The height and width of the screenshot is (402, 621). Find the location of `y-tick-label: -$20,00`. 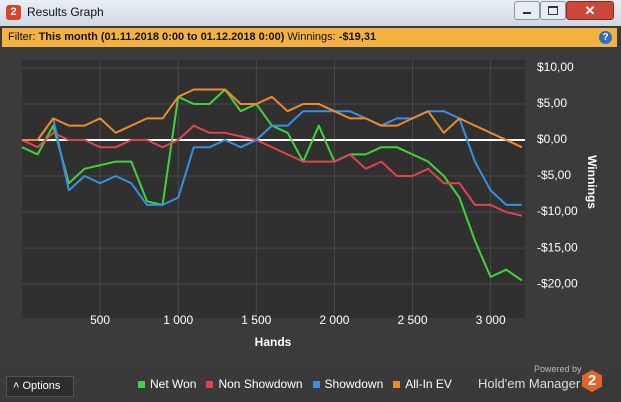

y-tick-label: -$20,00 is located at coordinates (557, 283).